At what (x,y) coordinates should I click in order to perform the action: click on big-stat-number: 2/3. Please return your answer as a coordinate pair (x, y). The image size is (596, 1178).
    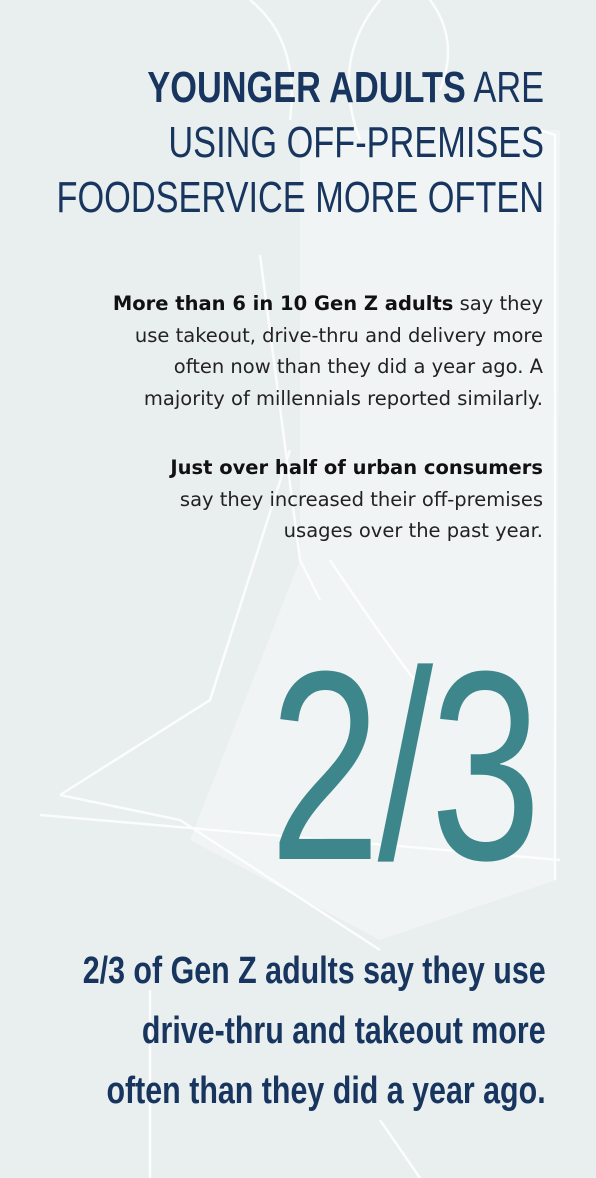
    Looking at the image, I should click on (405, 766).